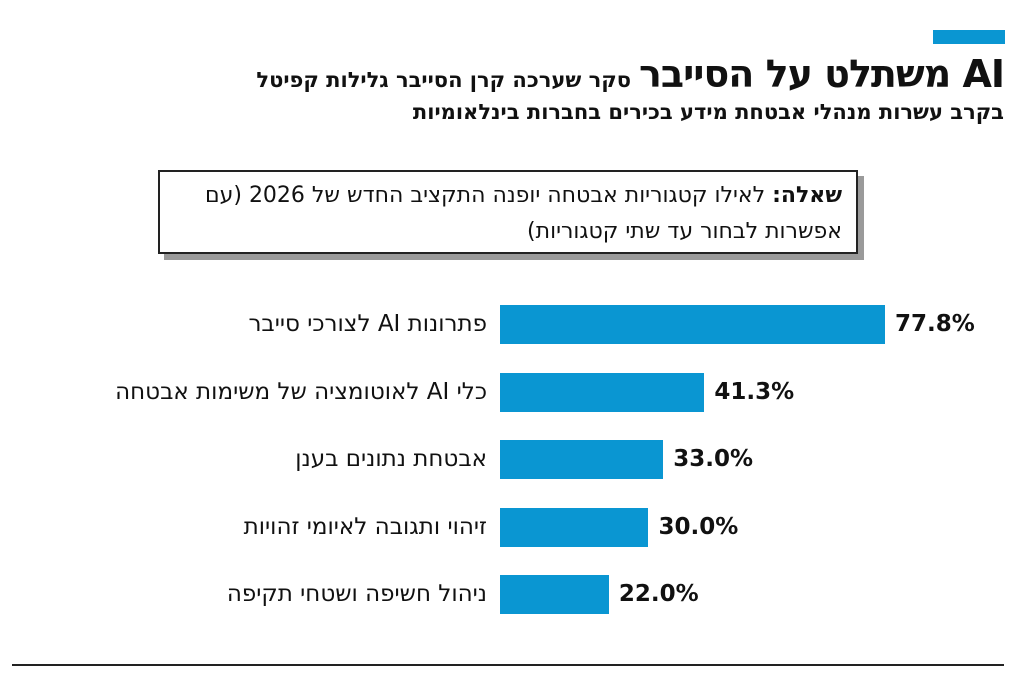 This screenshot has height=676, width=1024. Describe the element at coordinates (822, 74) in the screenshot. I see `chart-title: AI משתלט על הסייבר` at that location.